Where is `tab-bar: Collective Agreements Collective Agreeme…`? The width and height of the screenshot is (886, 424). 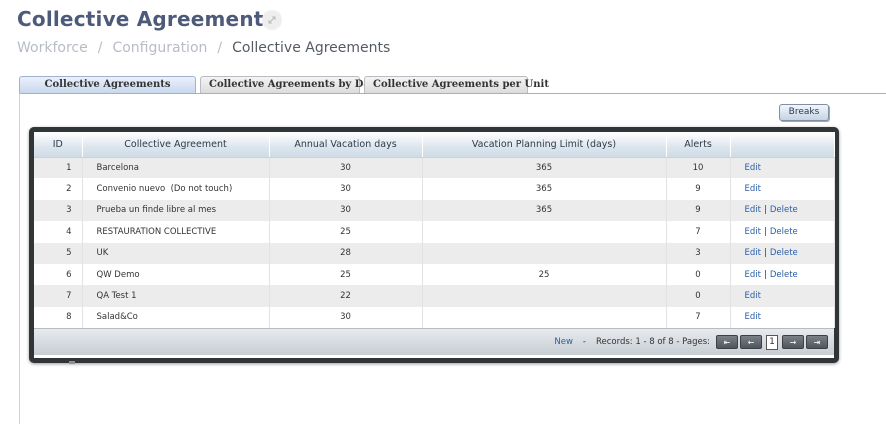 tab-bar: Collective Agreements Collective Agreeme… is located at coordinates (284, 85).